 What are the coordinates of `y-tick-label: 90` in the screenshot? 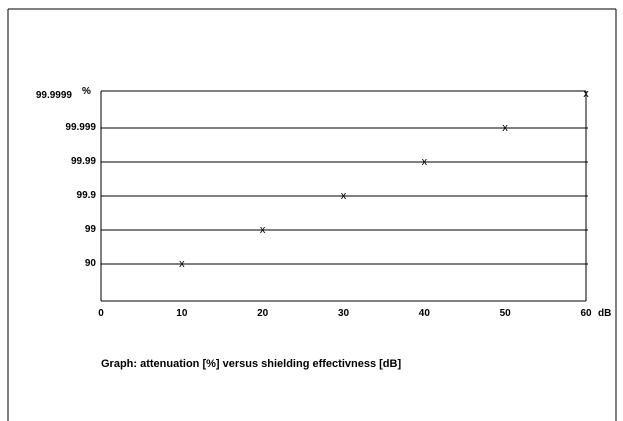 It's located at (91, 263).